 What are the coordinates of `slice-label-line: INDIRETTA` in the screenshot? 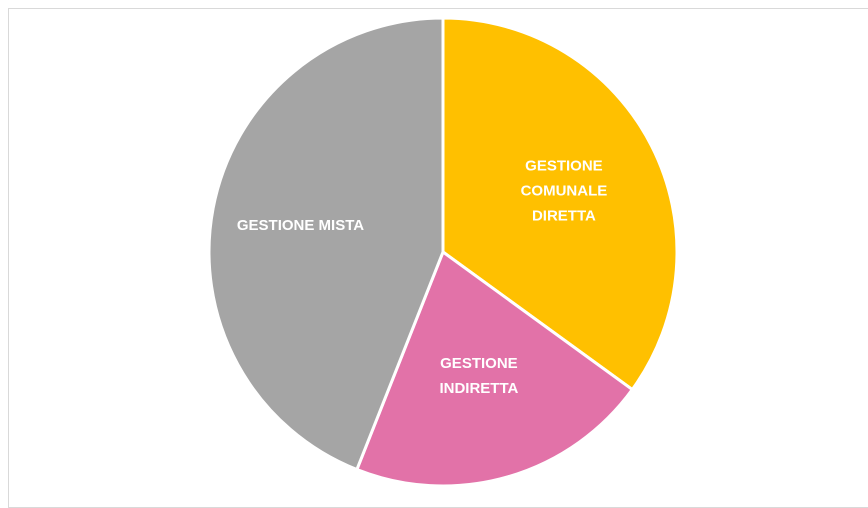 It's located at (478, 388).